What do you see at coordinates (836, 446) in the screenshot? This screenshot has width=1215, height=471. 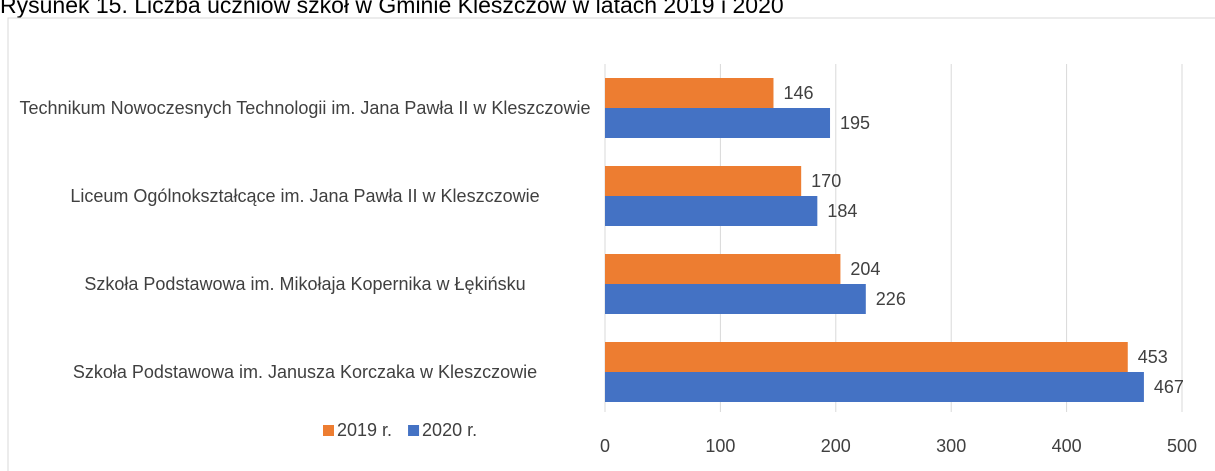 I see `x-tick-label: 200` at bounding box center [836, 446].